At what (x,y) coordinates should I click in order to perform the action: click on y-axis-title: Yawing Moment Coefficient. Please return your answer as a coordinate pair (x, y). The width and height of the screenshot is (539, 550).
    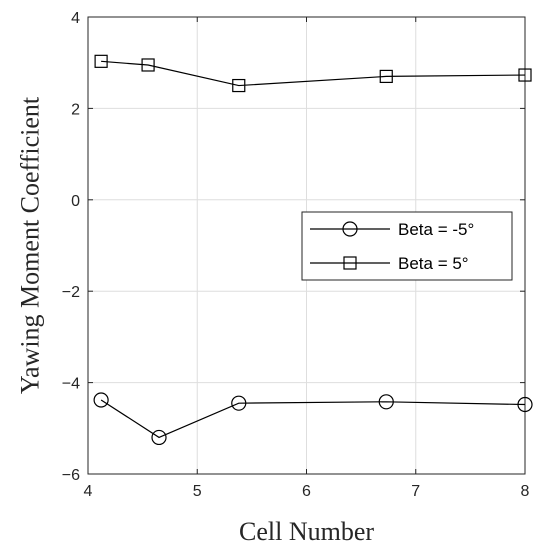
    Looking at the image, I should click on (30, 245).